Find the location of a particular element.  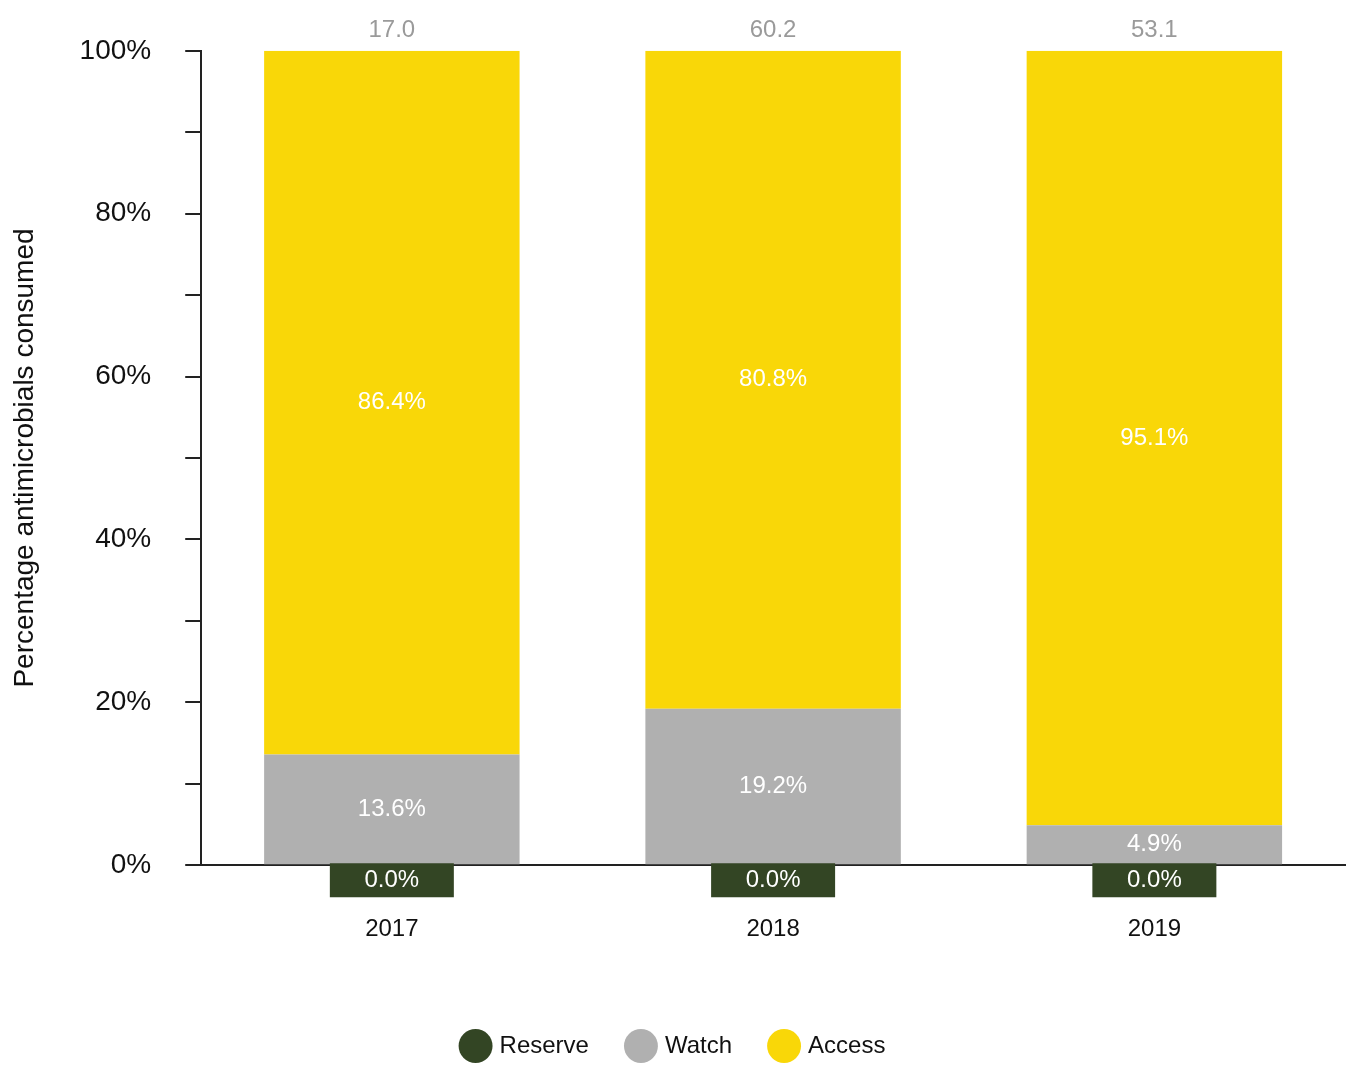

y-tick-label: 60% is located at coordinates (123, 375).